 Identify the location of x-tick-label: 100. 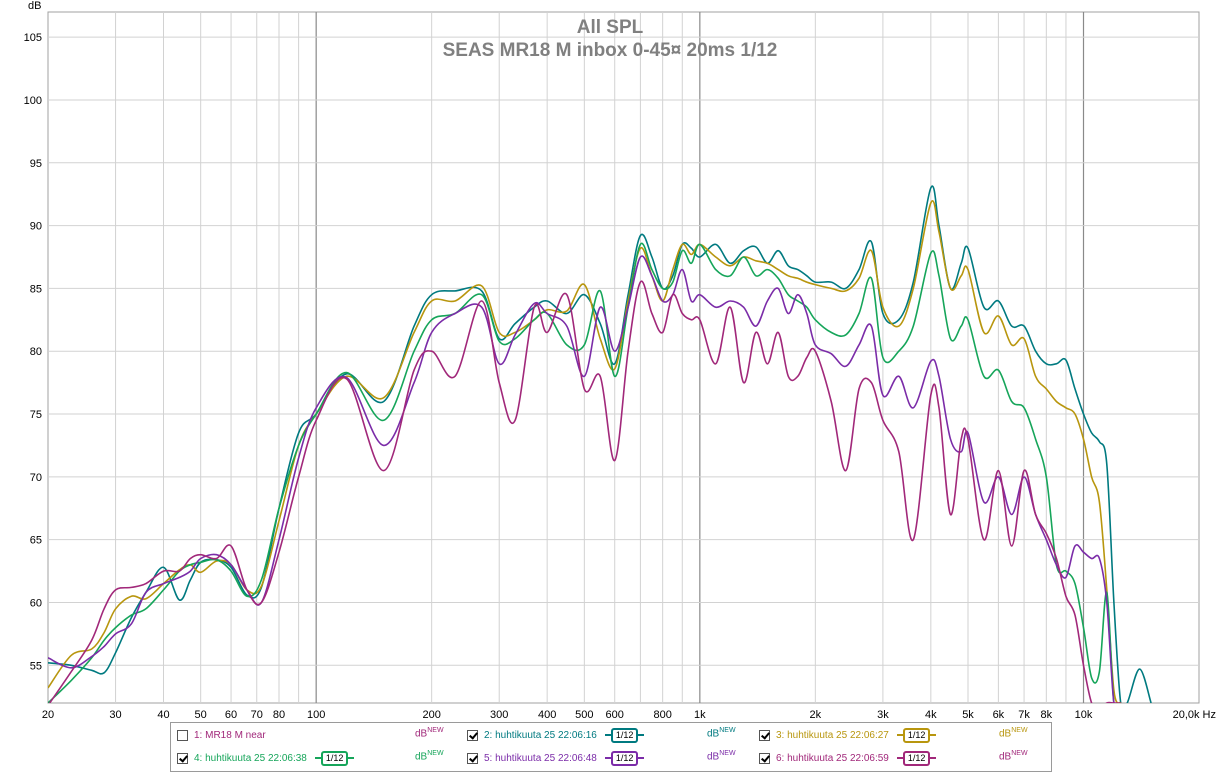
(316, 715).